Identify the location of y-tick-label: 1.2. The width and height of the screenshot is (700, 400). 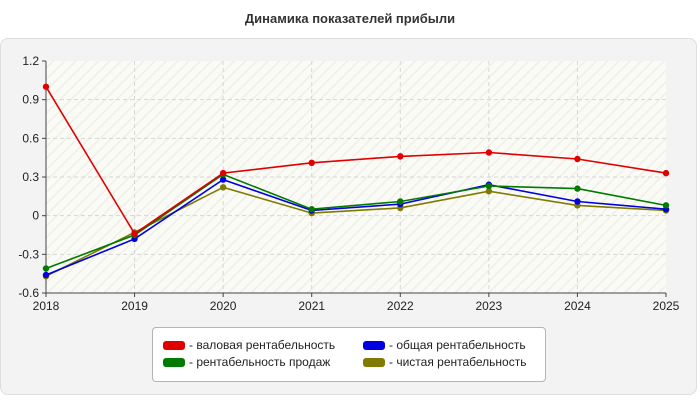
(30, 61).